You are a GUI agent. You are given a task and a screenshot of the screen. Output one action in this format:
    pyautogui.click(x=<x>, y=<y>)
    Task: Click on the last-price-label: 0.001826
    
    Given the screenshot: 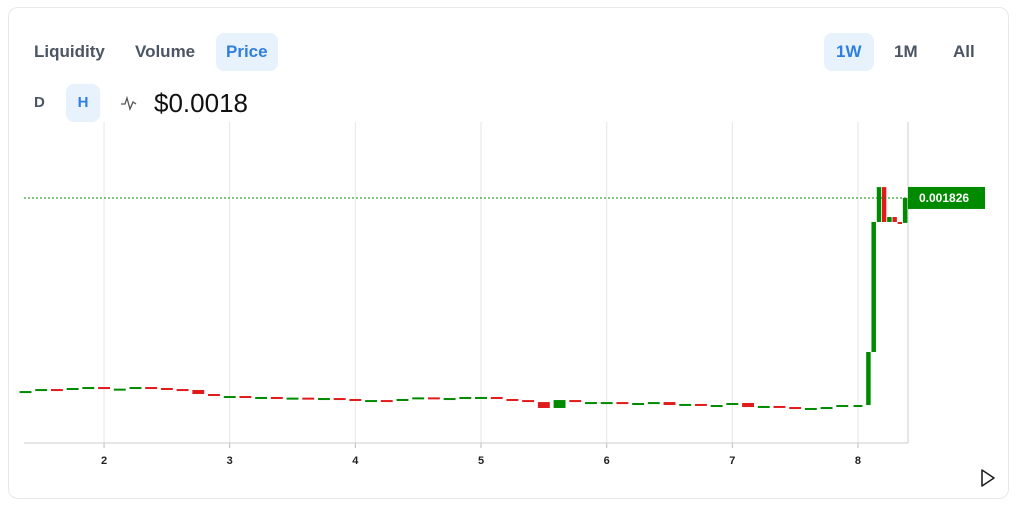 What is the action you would take?
    pyautogui.click(x=944, y=198)
    